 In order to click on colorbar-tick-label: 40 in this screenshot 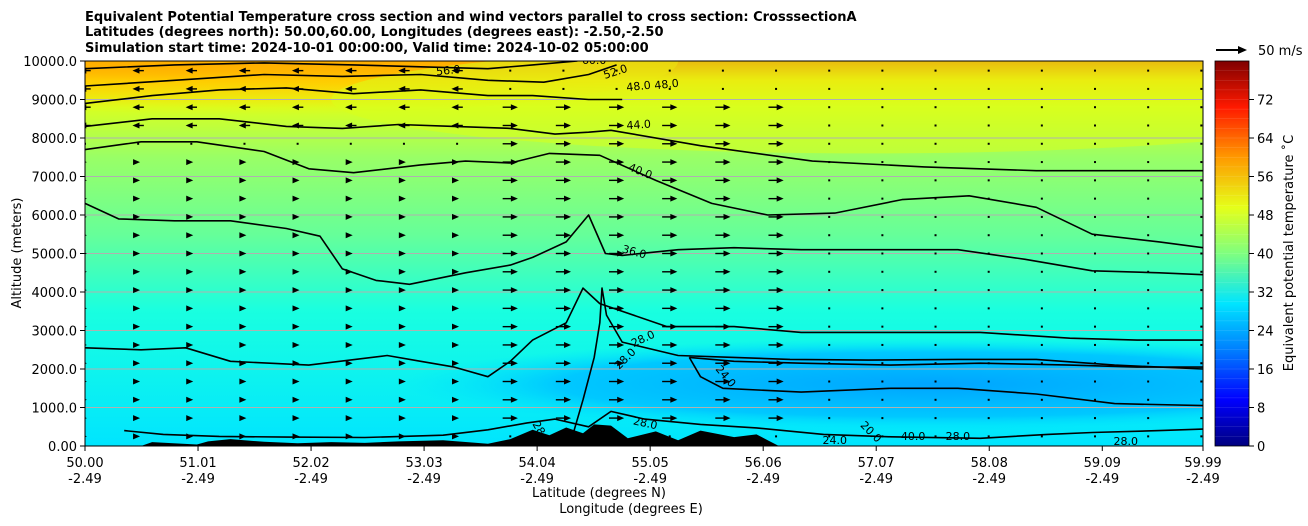, I will do `click(1265, 255)`.